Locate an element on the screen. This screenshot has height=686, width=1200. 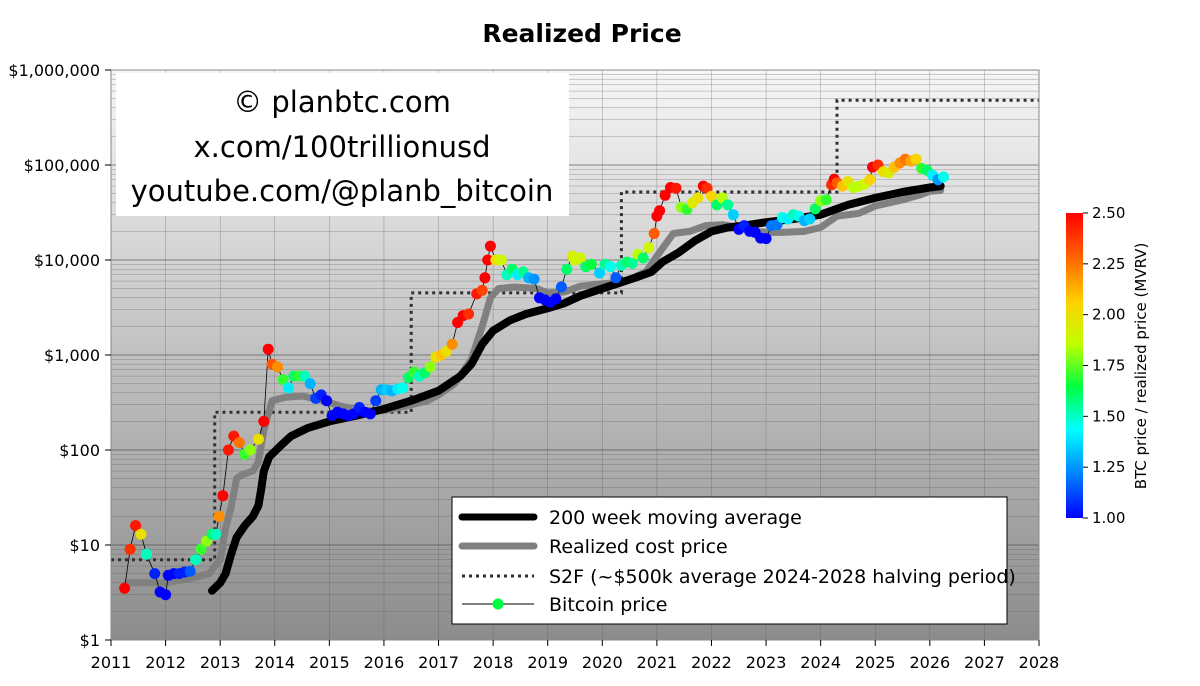
x-tick-label: 2019 is located at coordinates (547, 662).